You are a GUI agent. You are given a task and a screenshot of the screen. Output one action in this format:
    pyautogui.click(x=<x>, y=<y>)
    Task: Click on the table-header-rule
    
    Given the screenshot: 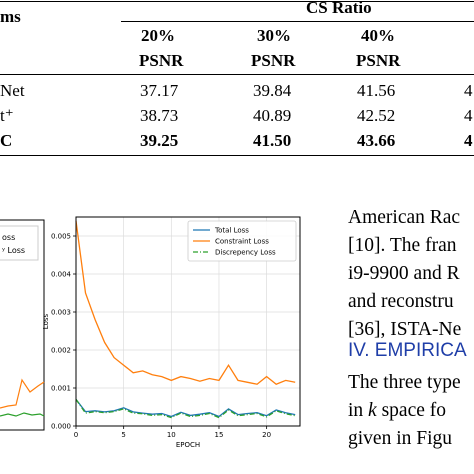 What is the action you would take?
    pyautogui.click(x=237, y=74)
    